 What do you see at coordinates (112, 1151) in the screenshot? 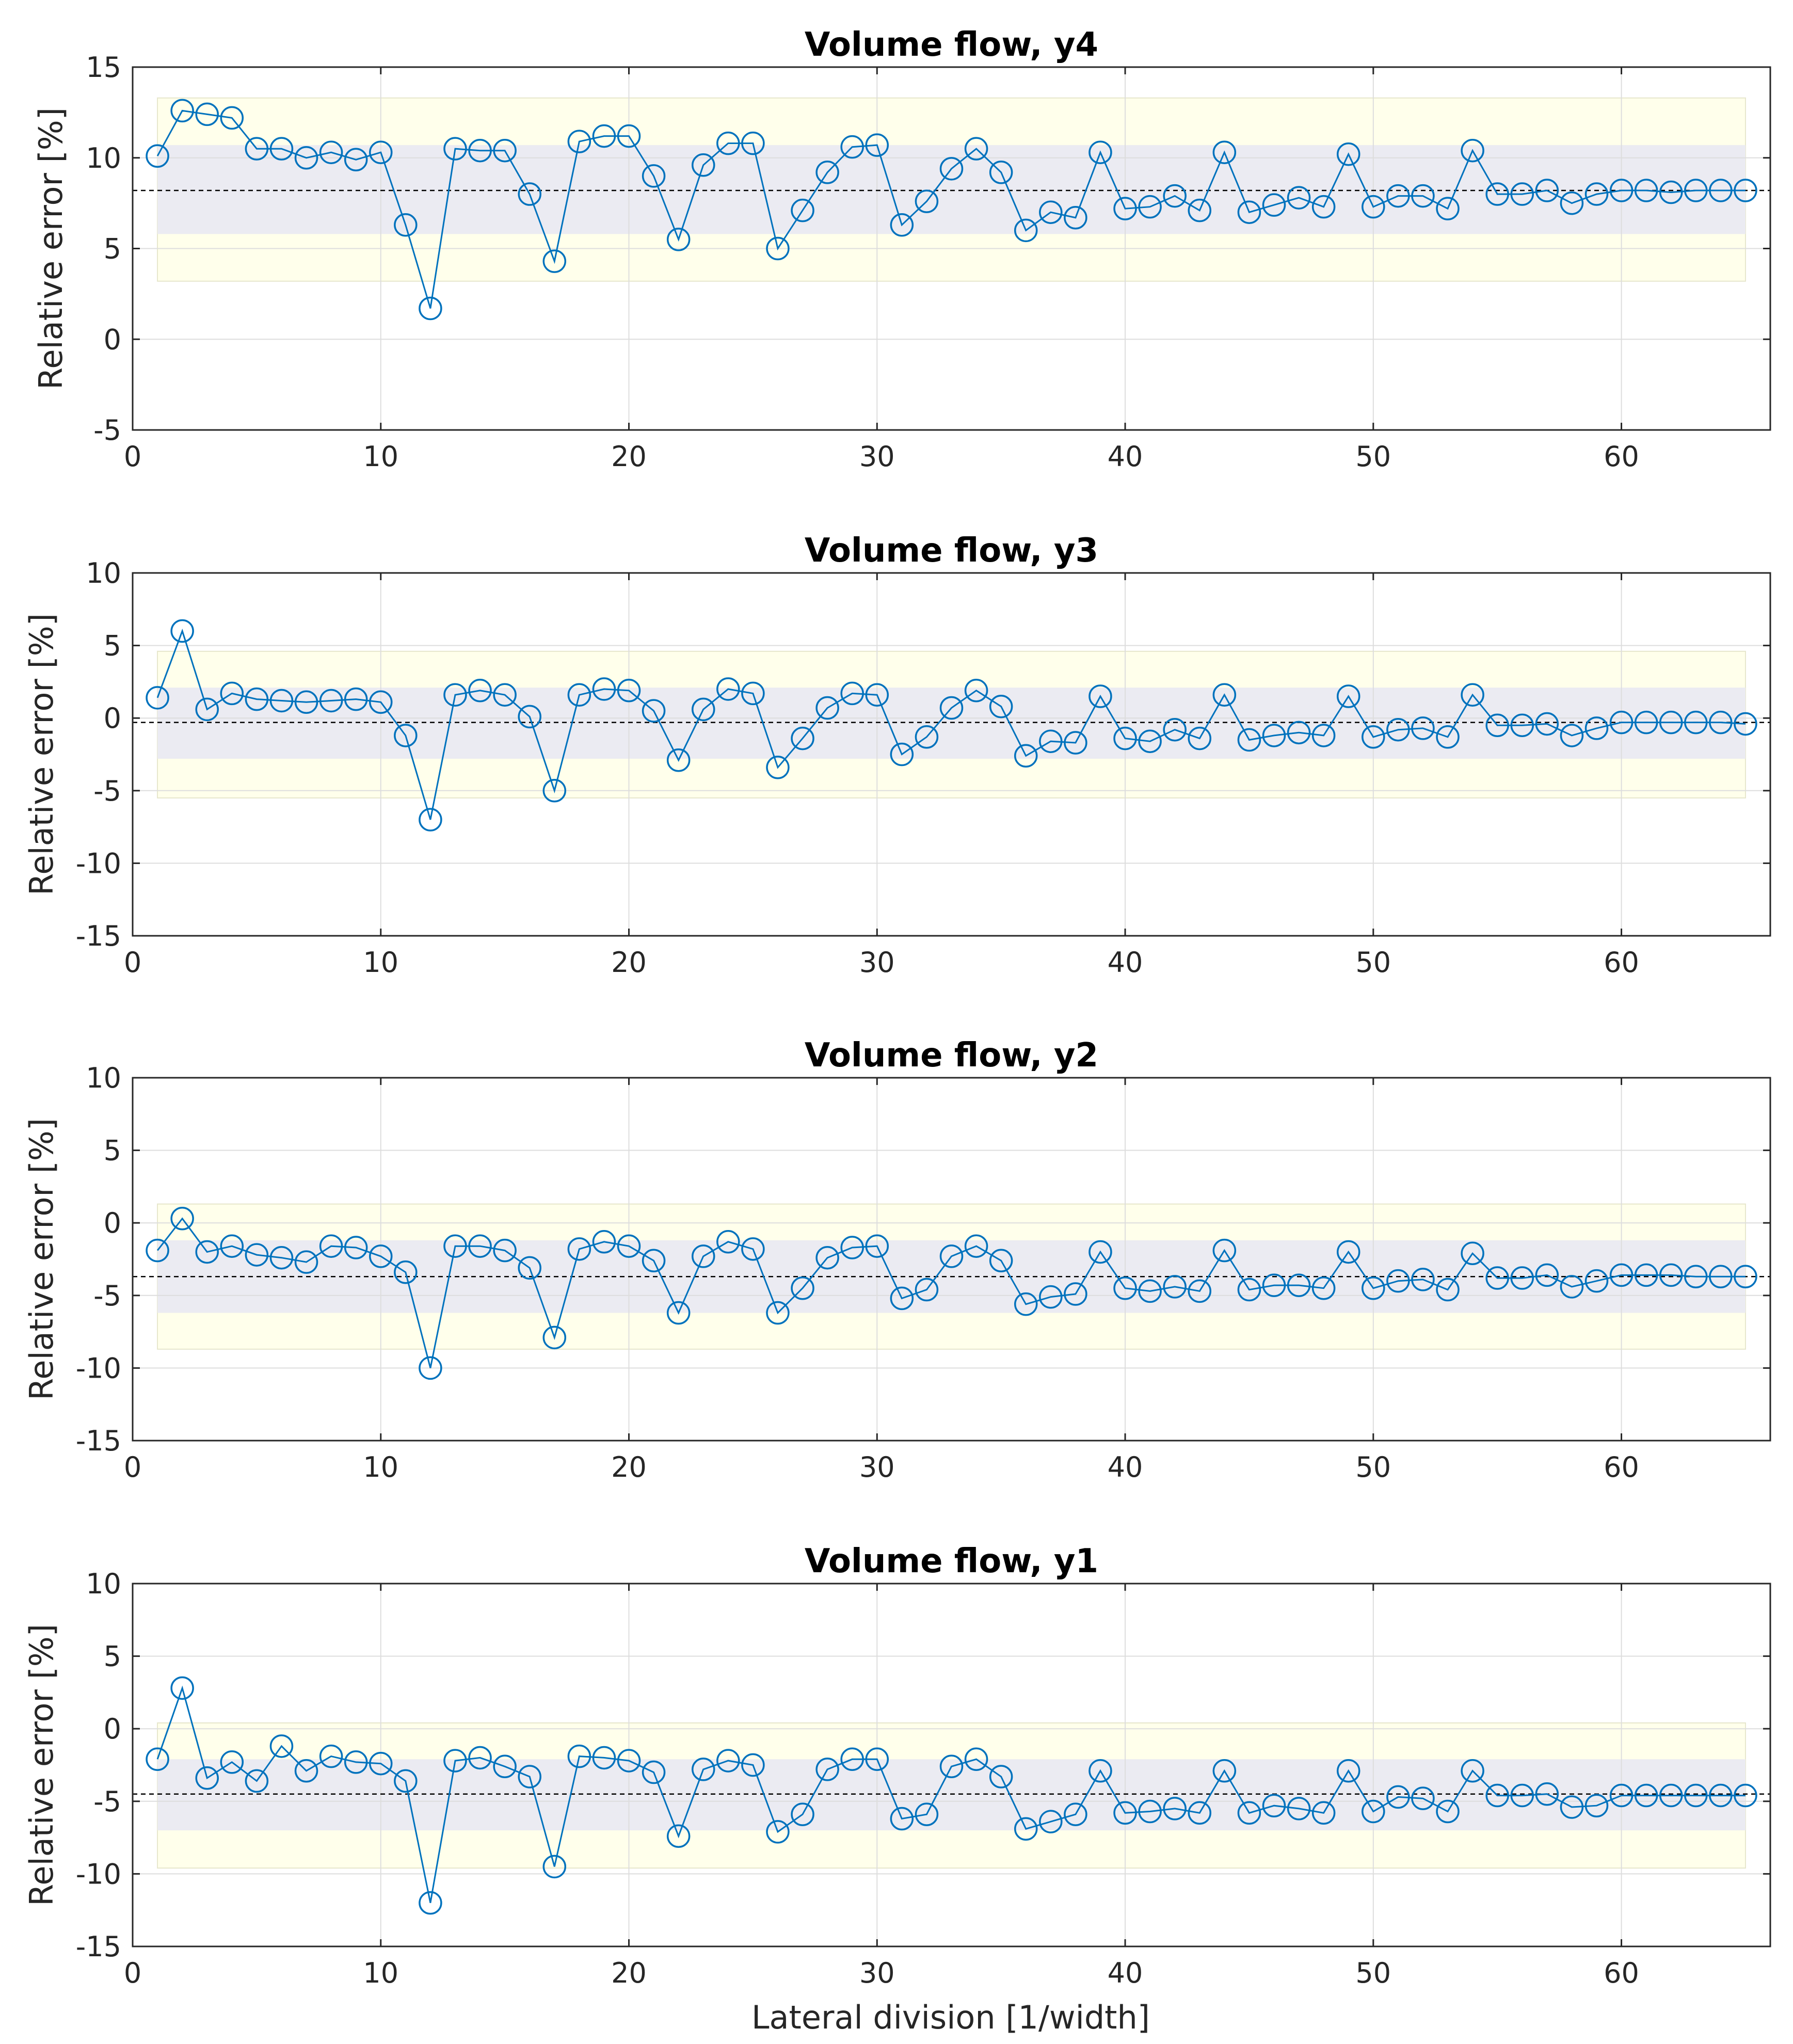
I see `y-tick-label: 5` at bounding box center [112, 1151].